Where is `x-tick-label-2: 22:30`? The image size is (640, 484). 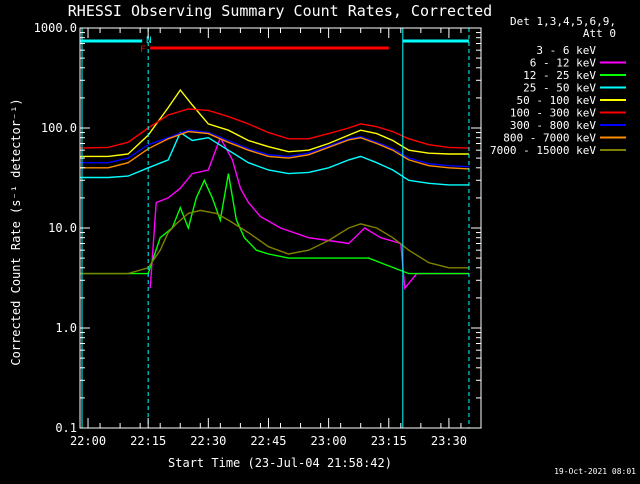
x-tick-label-2: 22:30 is located at coordinates (208, 441).